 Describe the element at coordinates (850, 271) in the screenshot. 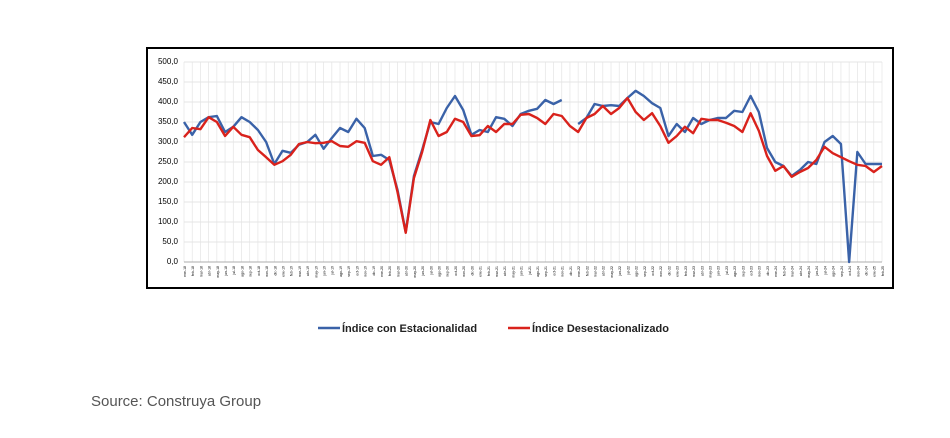

I see `x-tick-label: oct-24` at that location.